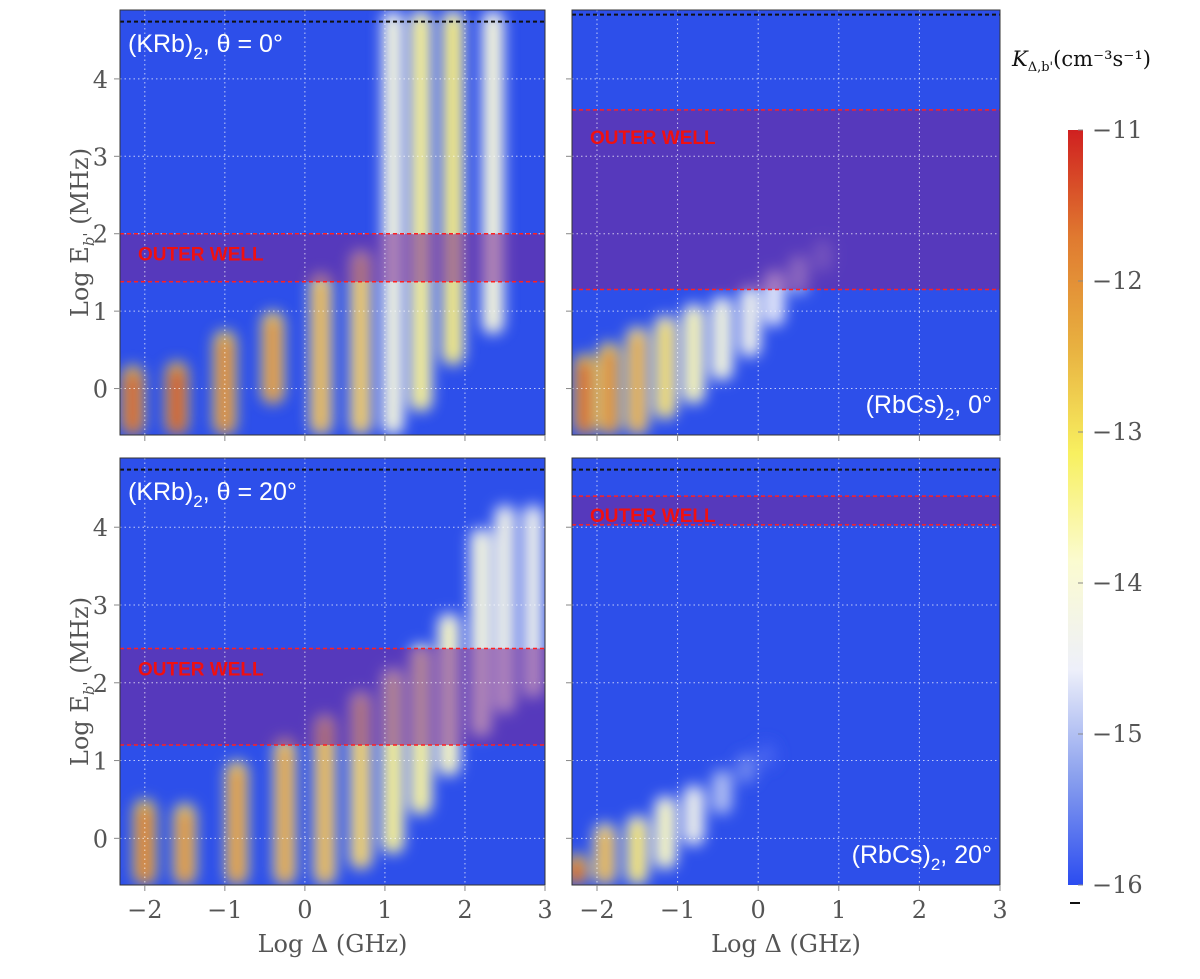 This screenshot has width=1200, height=979. I want to click on colorbar-tick-label: −15, so click(1117, 734).